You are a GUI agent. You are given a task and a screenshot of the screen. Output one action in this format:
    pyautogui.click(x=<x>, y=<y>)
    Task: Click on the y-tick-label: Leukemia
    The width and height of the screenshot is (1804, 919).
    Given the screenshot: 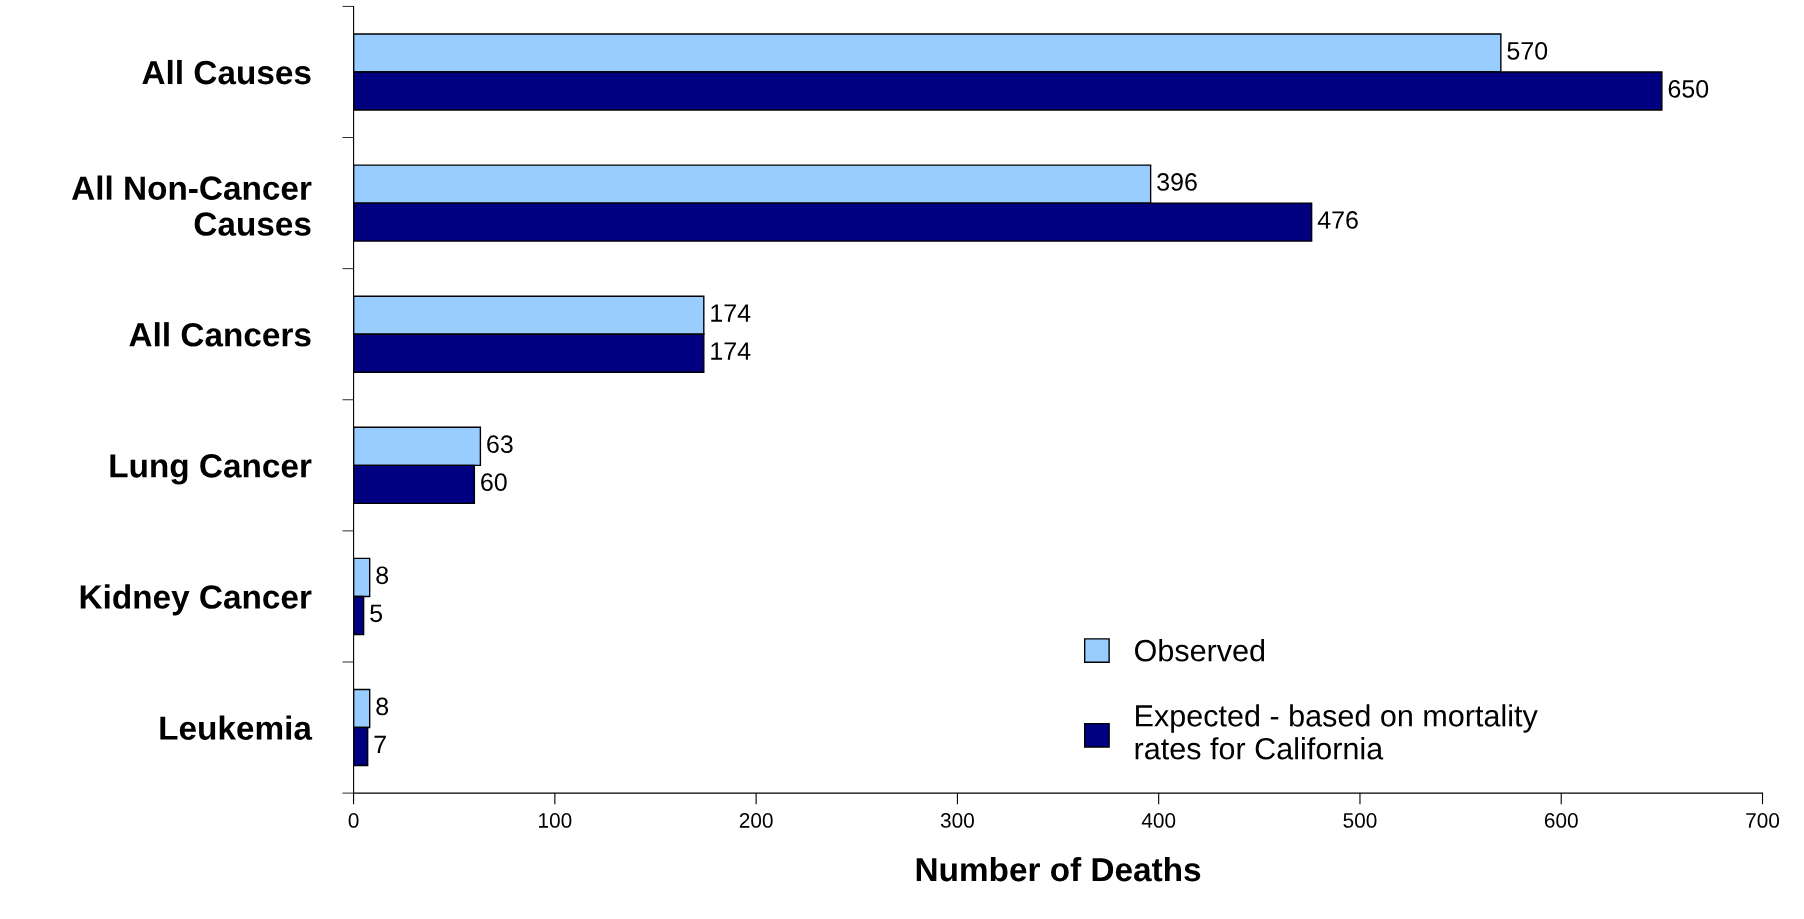 What is the action you would take?
    pyautogui.click(x=236, y=727)
    